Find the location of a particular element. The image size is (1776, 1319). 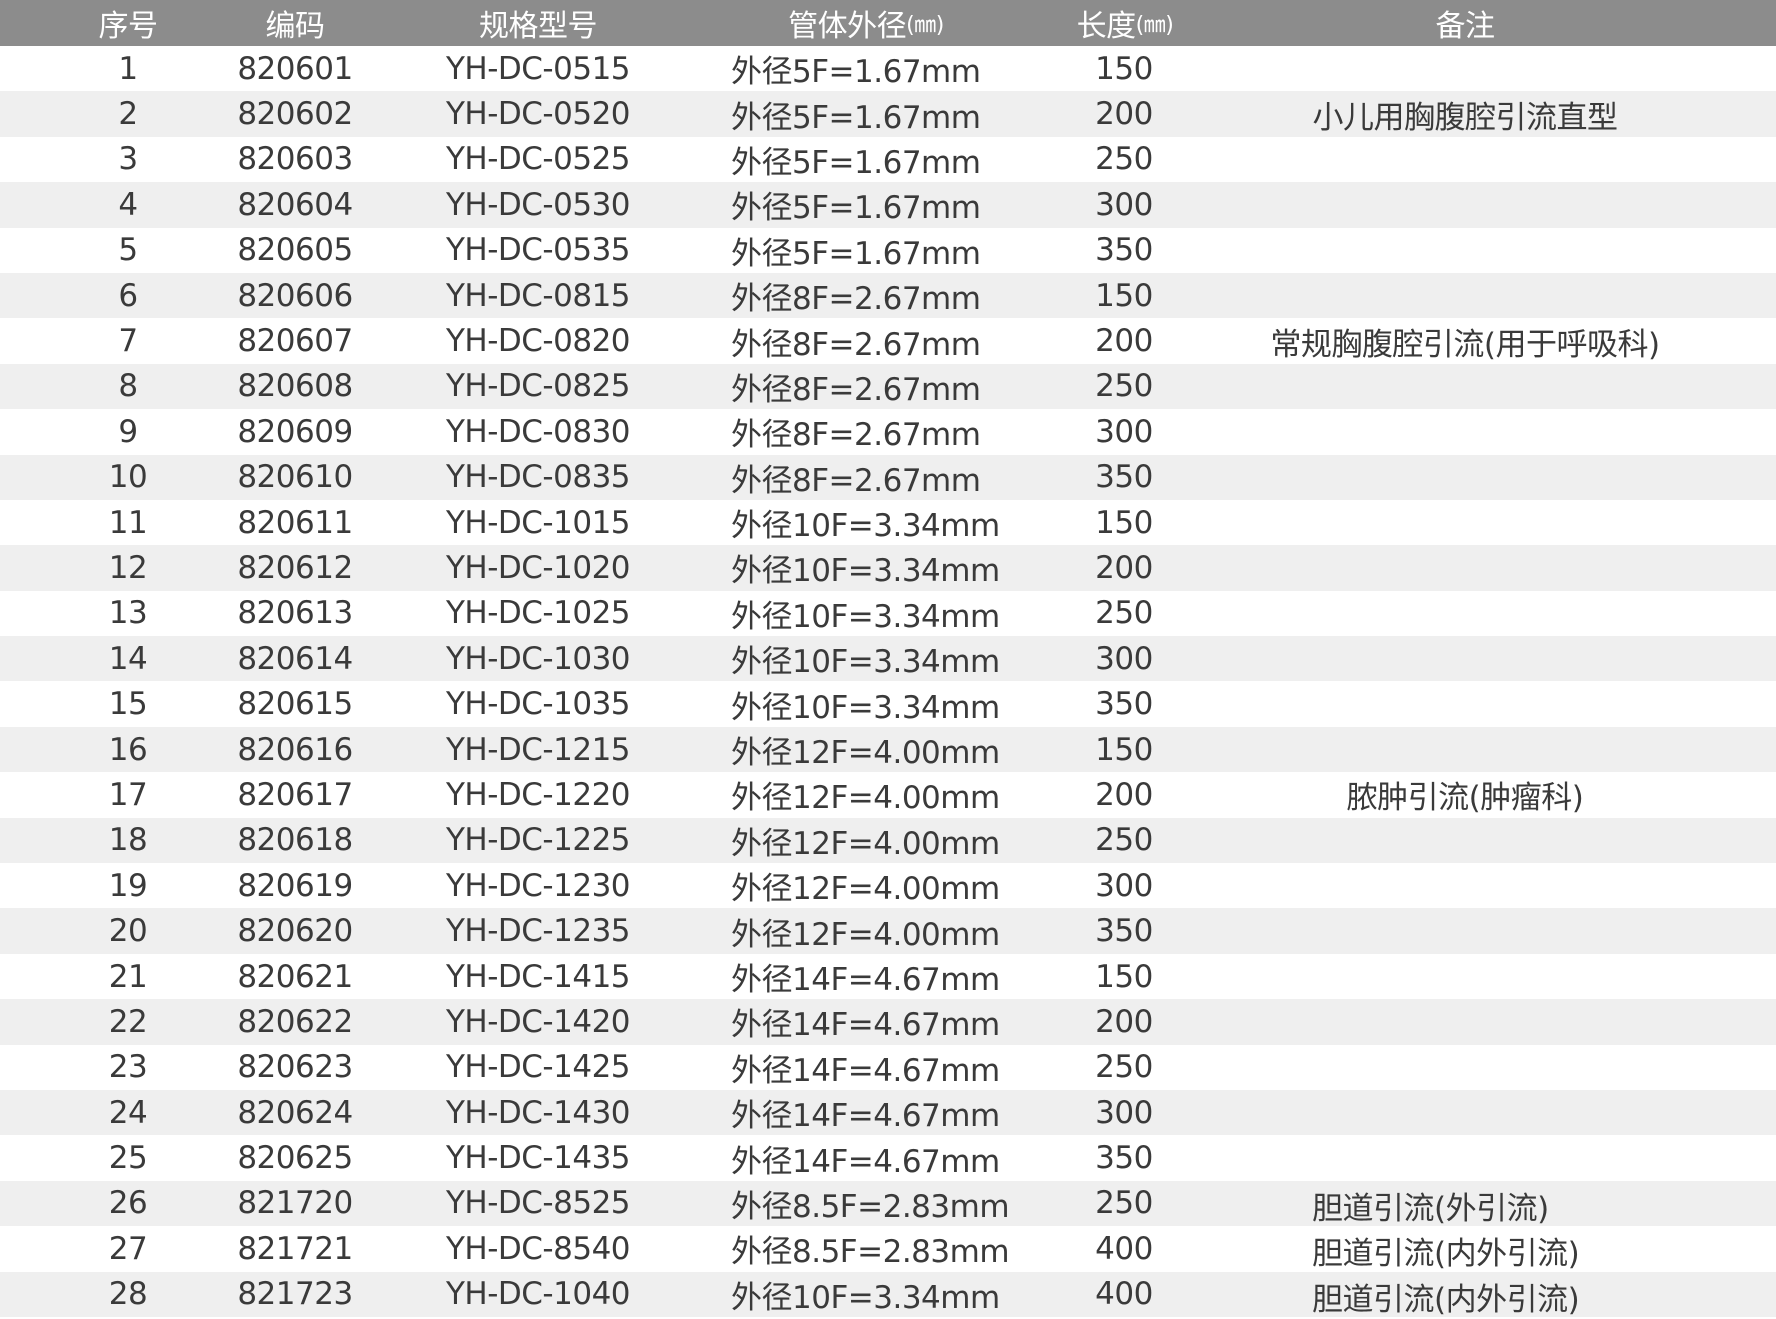

cell-no: 9 is located at coordinates (128, 431).